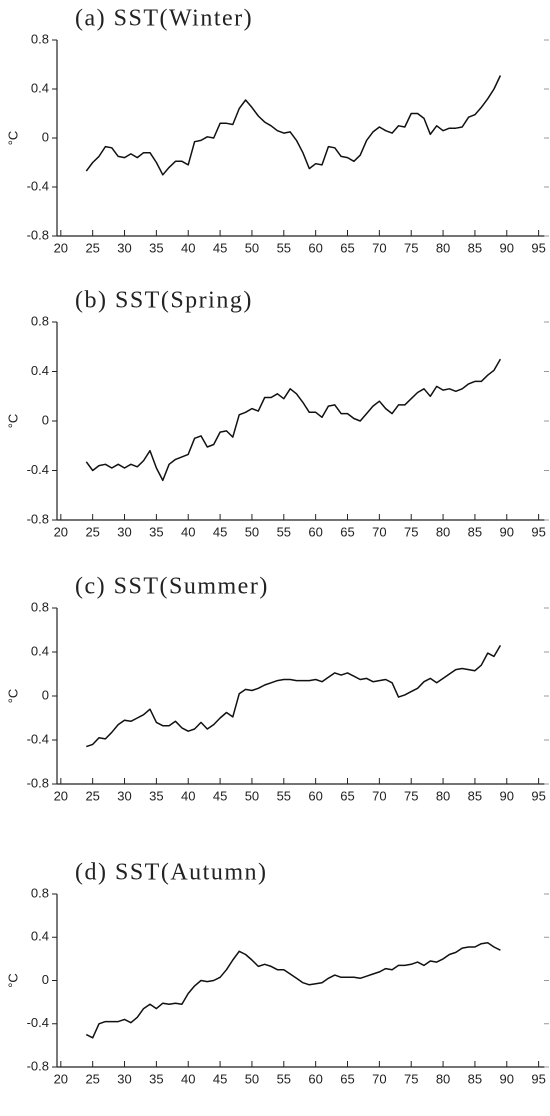 The image size is (550, 1116). What do you see at coordinates (172, 587) in the screenshot?
I see `panel-title: (c) SST(Summer)` at bounding box center [172, 587].